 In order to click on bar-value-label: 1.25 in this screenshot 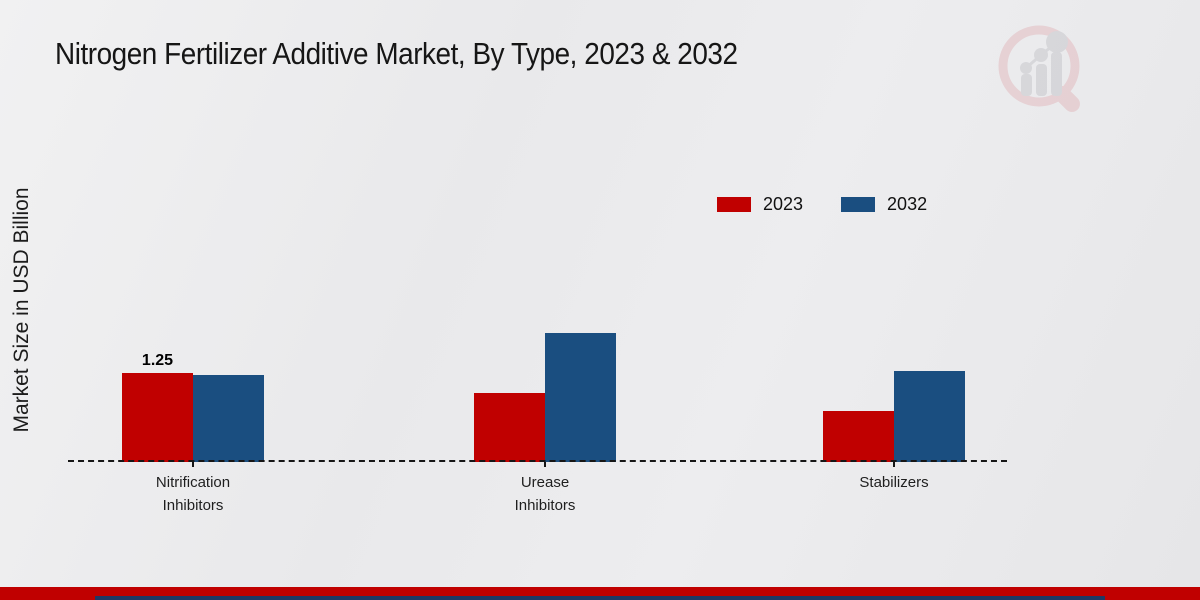, I will do `click(157, 360)`.